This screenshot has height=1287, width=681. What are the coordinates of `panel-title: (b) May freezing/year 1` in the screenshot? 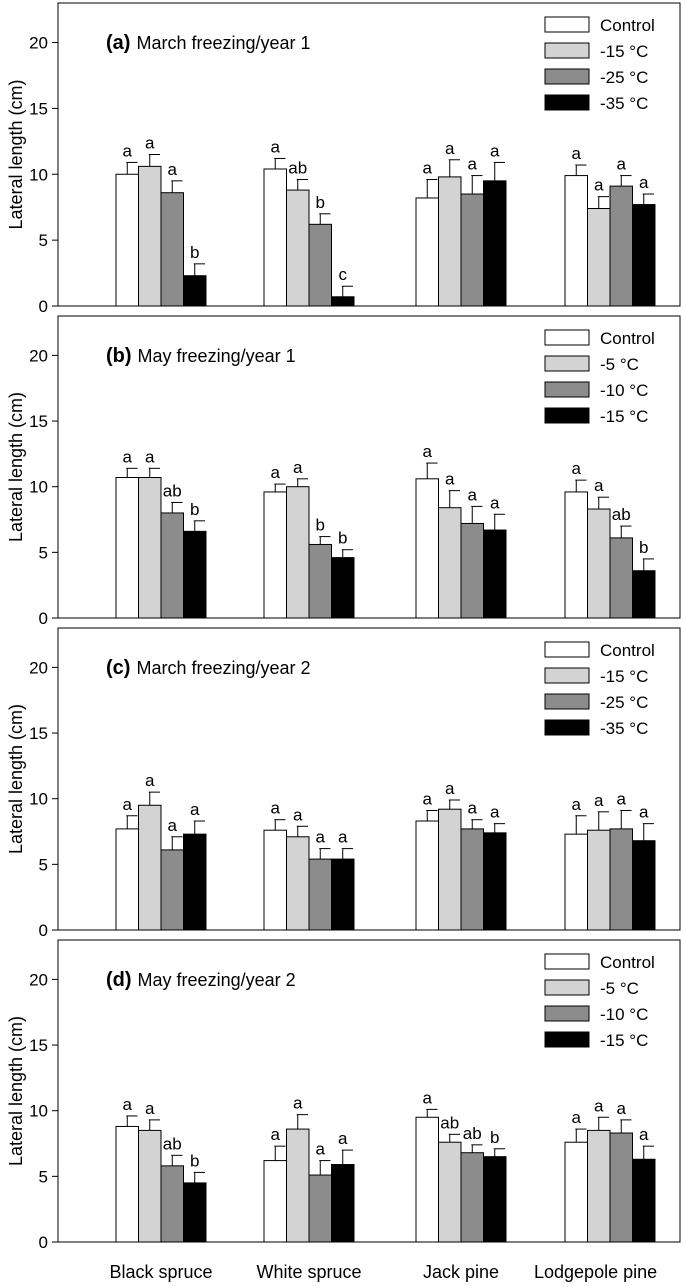 It's located at (201, 356).